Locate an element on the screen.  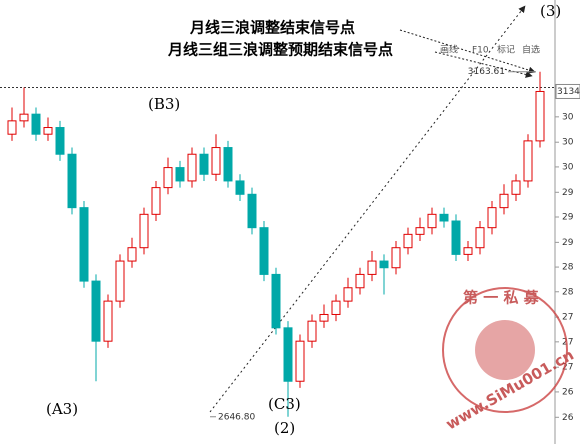
watermark: 第 一 私 募 www.SiMu001.cn is located at coordinates (509, 360).